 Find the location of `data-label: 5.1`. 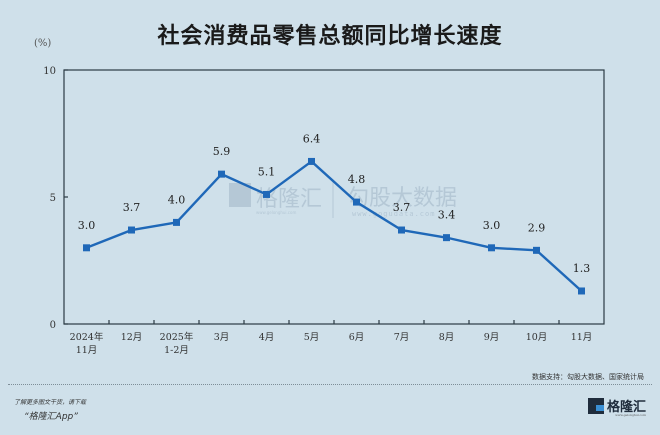

data-label: 5.1 is located at coordinates (267, 171).